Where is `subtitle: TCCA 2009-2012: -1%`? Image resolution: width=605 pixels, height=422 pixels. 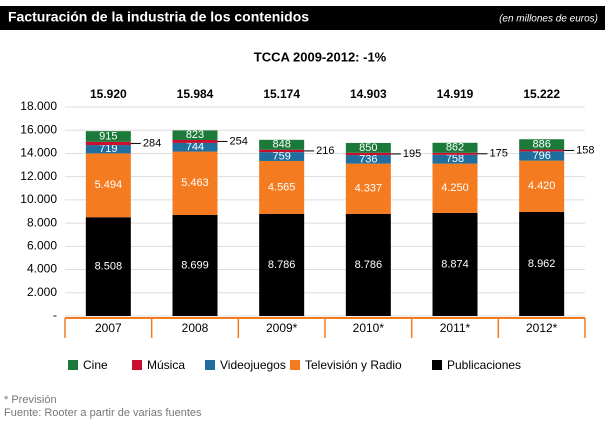 subtitle: TCCA 2009-2012: -1% is located at coordinates (320, 56).